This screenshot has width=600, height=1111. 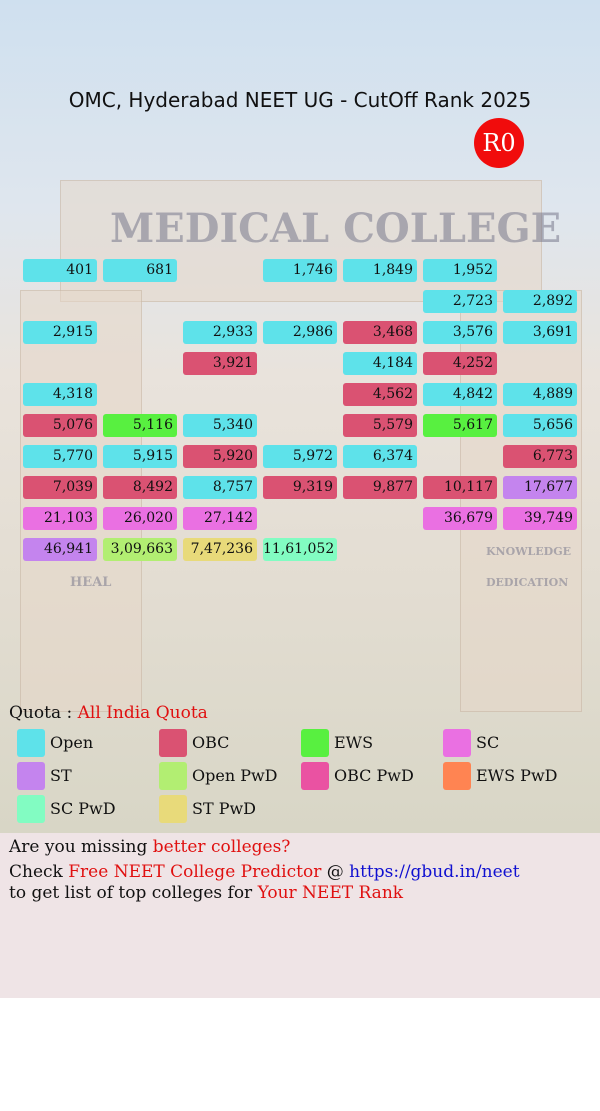 What do you see at coordinates (460, 425) in the screenshot?
I see `rank-cell: 5,617` at bounding box center [460, 425].